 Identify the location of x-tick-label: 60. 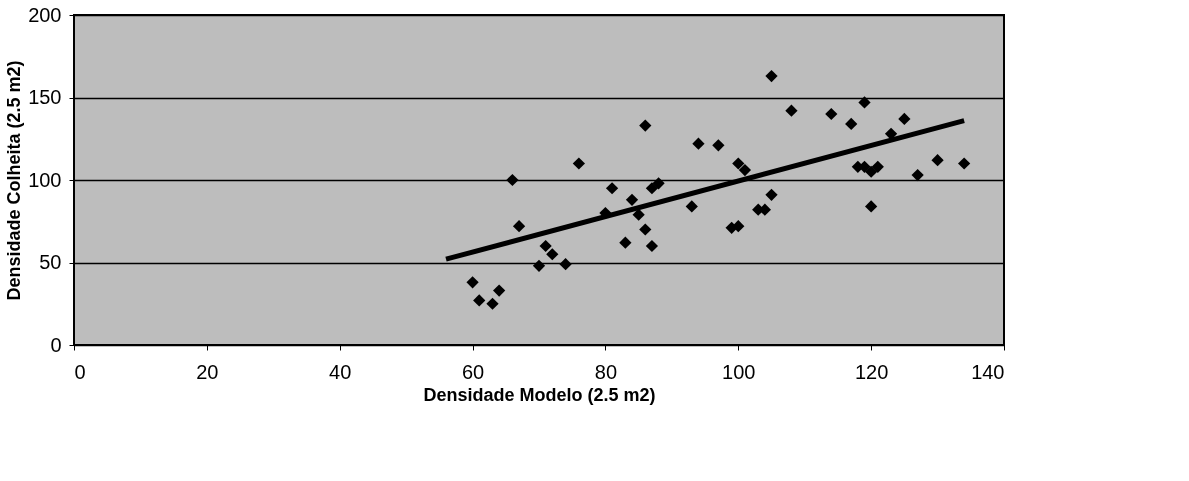
(473, 371).